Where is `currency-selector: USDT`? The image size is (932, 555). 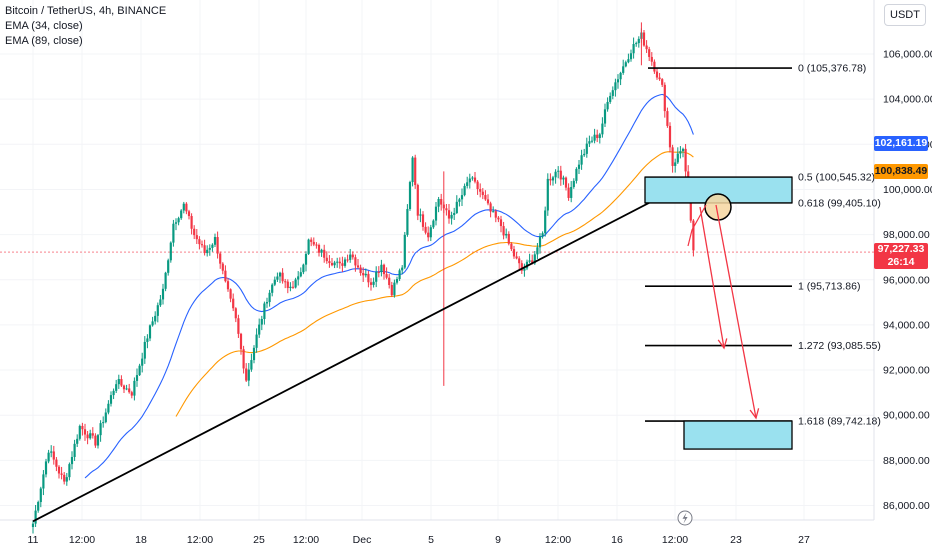
currency-selector: USDT is located at coordinates (905, 15).